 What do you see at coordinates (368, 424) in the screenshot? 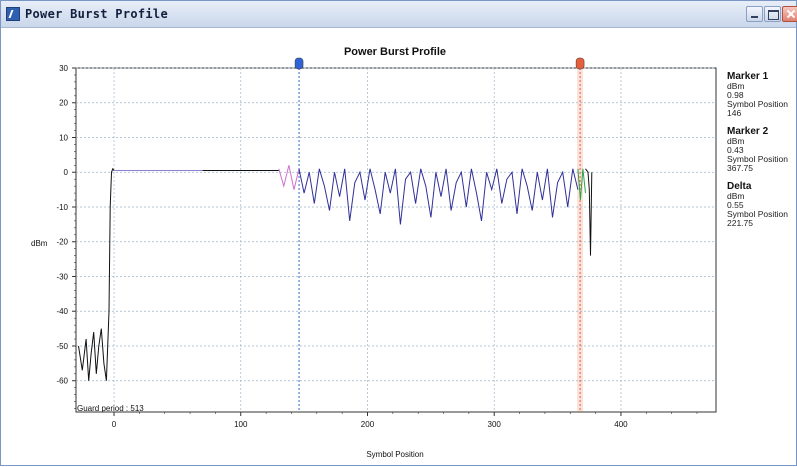
I see `x-tick-label: 200` at bounding box center [368, 424].